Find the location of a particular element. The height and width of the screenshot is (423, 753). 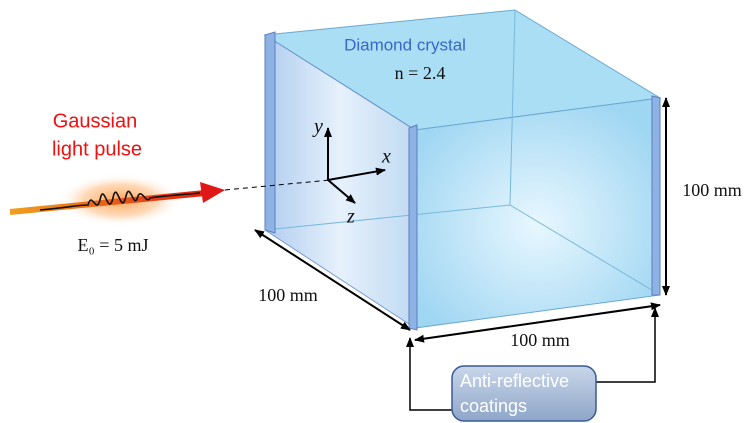

axis-label: z is located at coordinates (350, 217).